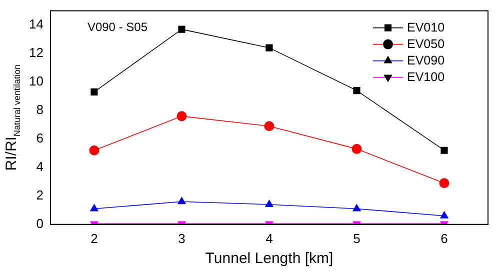 The image size is (500, 272). I want to click on y-axis-title: RI/RINatural ventilation, so click(12, 117).